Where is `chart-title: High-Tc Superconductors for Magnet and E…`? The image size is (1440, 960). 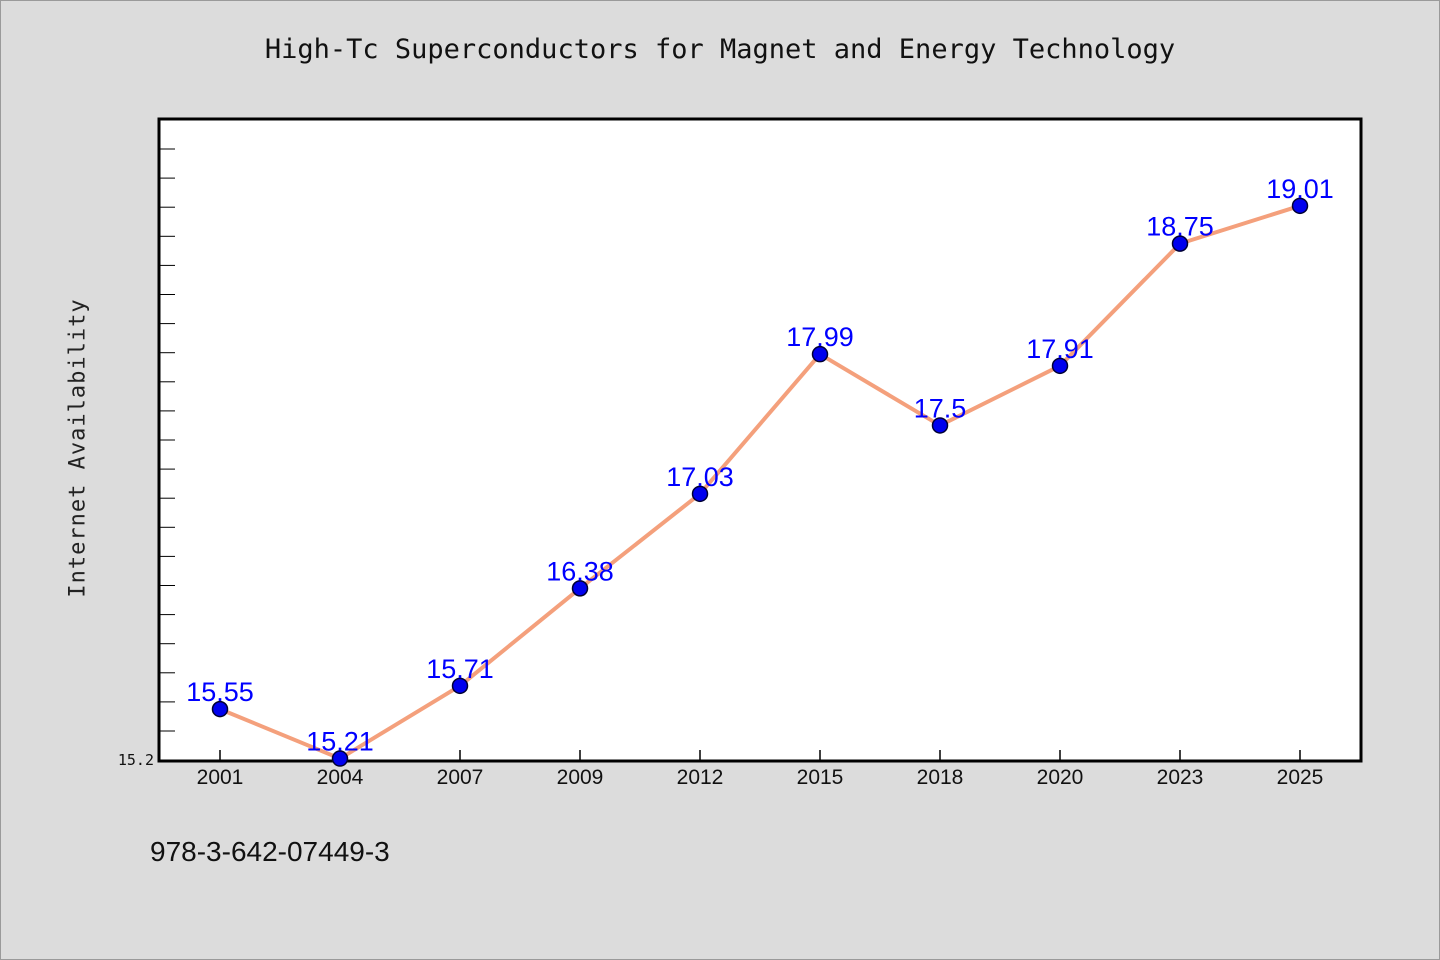 chart-title: High-Tc Superconductors for Magnet and E… is located at coordinates (720, 49).